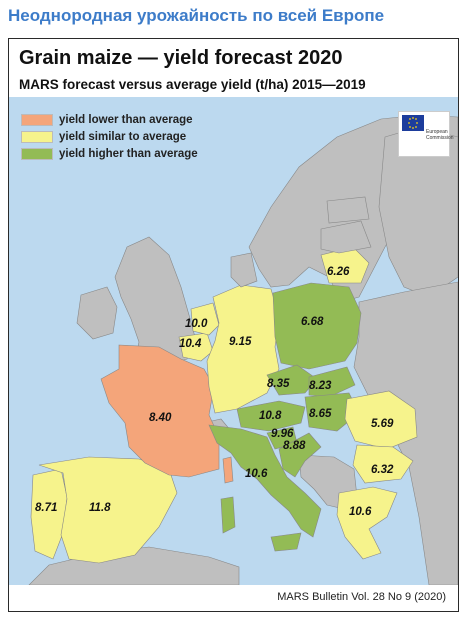 This screenshot has height=624, width=475. What do you see at coordinates (312, 322) in the screenshot?
I see `label-poland: 6.68` at bounding box center [312, 322].